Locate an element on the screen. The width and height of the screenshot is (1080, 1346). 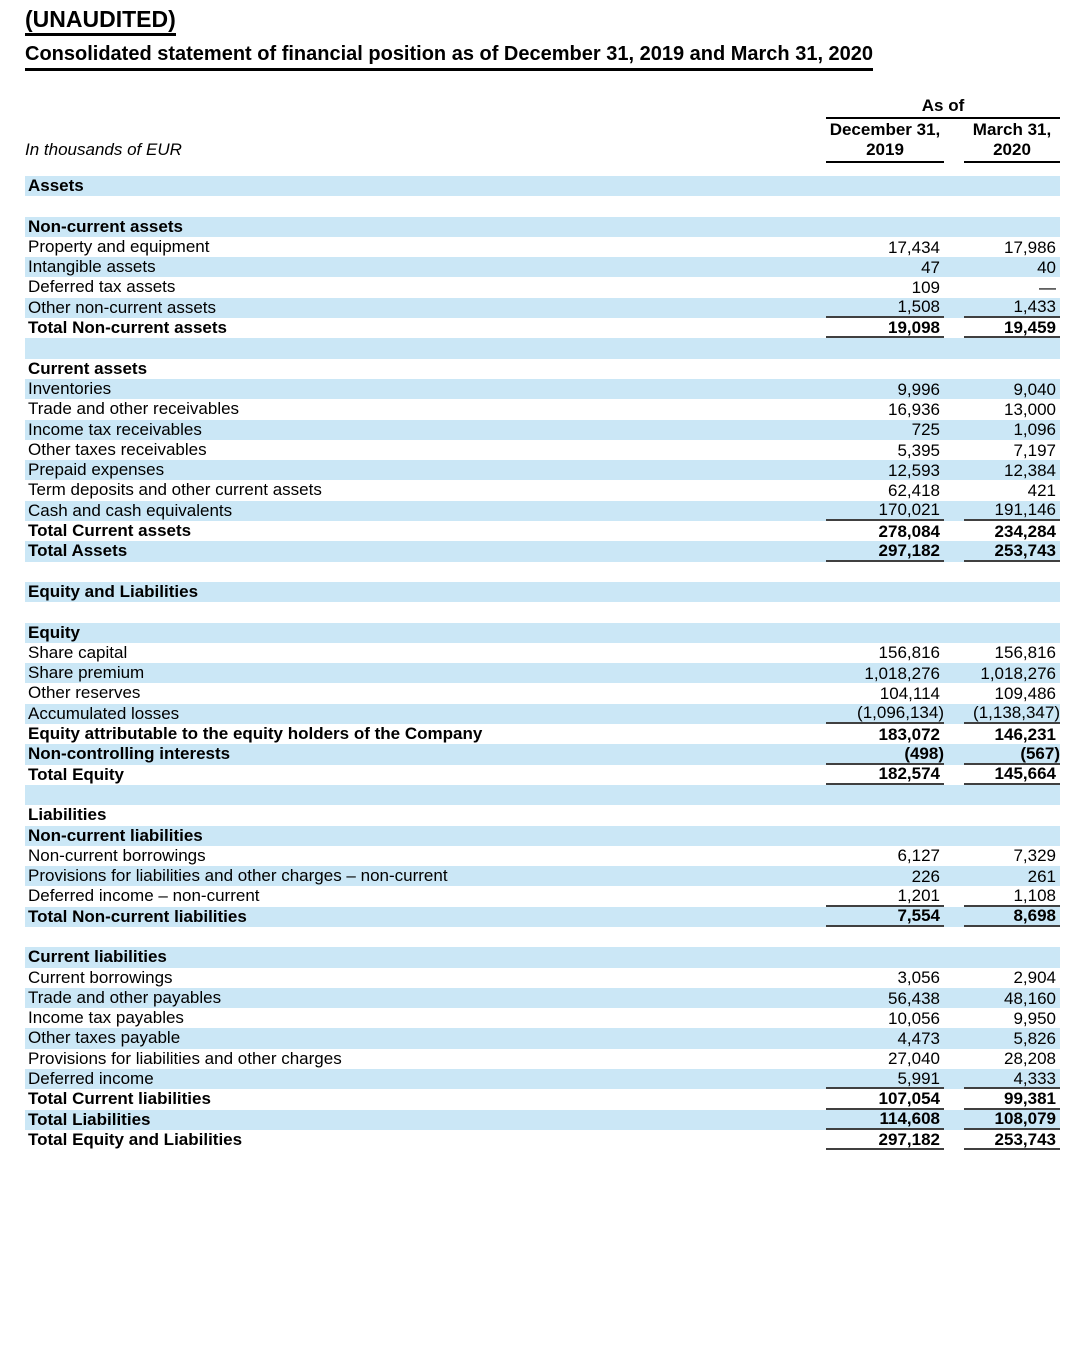
table-row: Property and equipment 17,434 17,986 is located at coordinates (542, 247).